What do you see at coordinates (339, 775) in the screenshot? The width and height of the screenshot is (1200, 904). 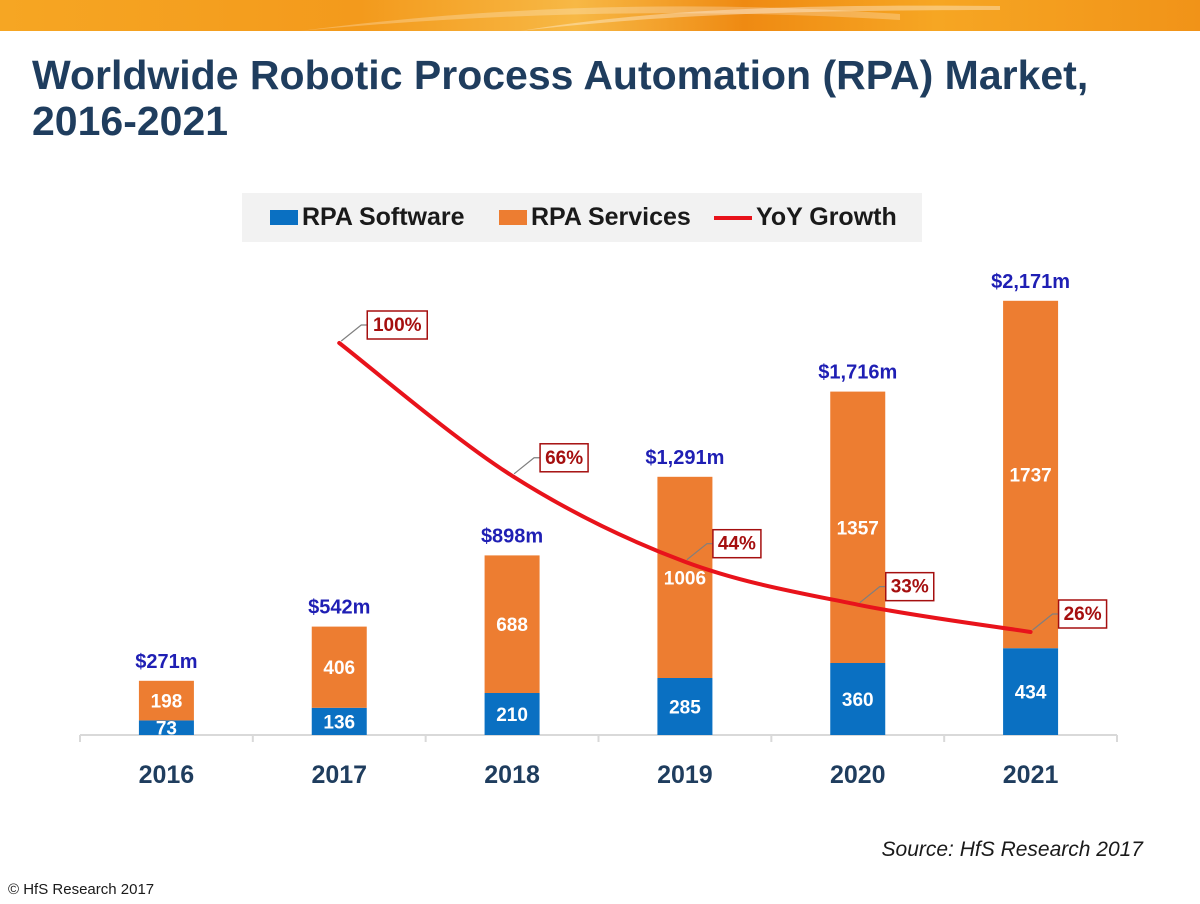 I see `x-tick-label-2017: 2017` at bounding box center [339, 775].